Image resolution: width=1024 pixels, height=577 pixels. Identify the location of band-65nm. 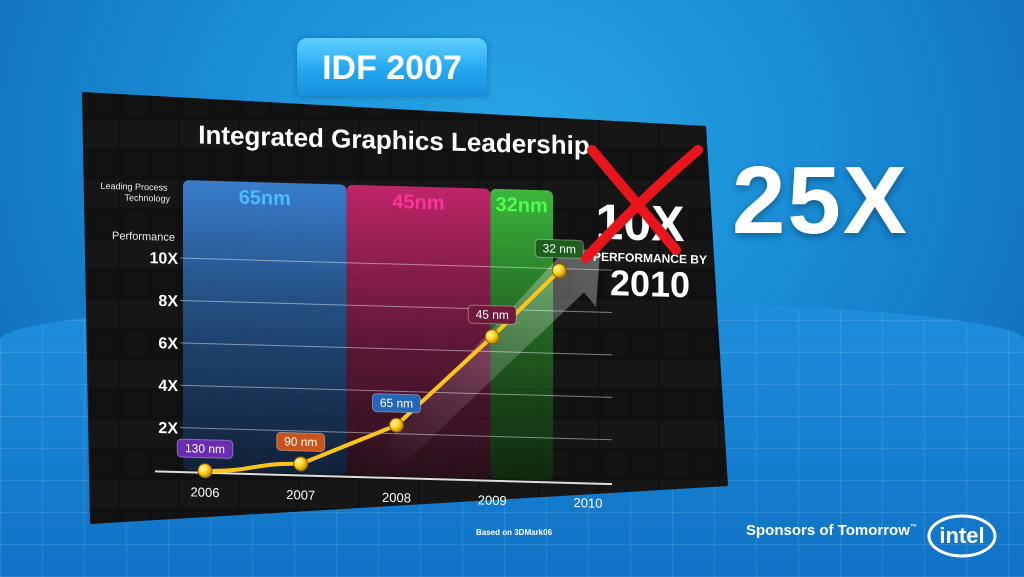
(265, 327).